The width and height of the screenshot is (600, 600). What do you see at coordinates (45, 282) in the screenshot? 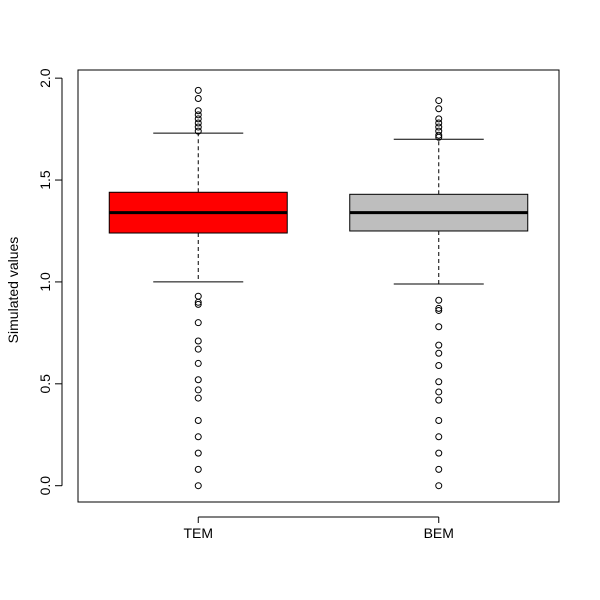
I see `y-tick-label: 1.0` at bounding box center [45, 282].